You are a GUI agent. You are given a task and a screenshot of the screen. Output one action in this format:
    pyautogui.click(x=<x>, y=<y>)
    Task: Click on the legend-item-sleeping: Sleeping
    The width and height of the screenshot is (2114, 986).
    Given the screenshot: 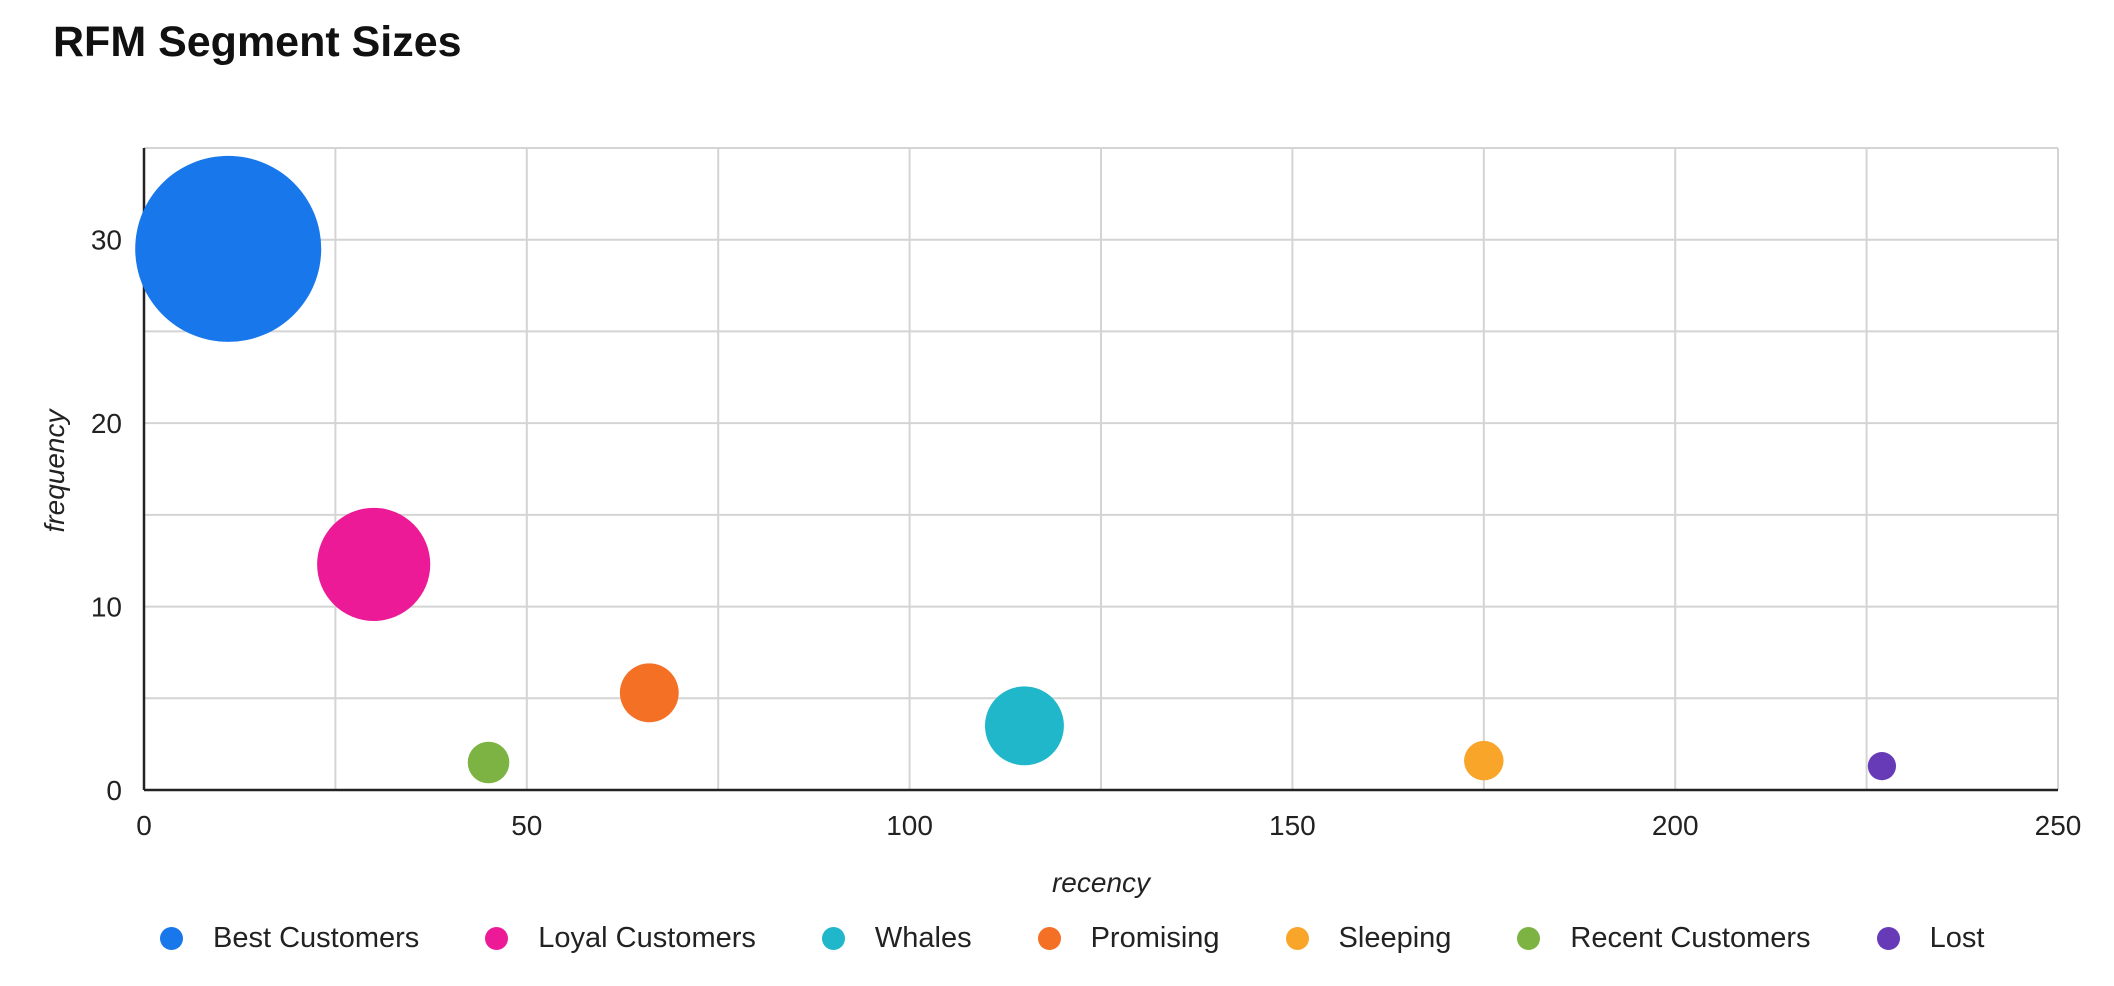 What is the action you would take?
    pyautogui.click(x=1368, y=938)
    